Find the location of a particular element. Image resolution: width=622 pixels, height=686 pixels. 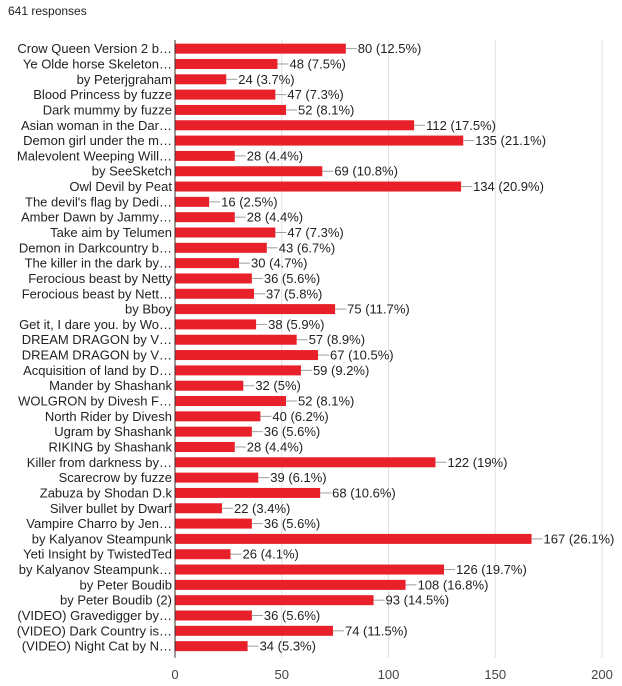

x-tick-label: 0 is located at coordinates (174, 674).